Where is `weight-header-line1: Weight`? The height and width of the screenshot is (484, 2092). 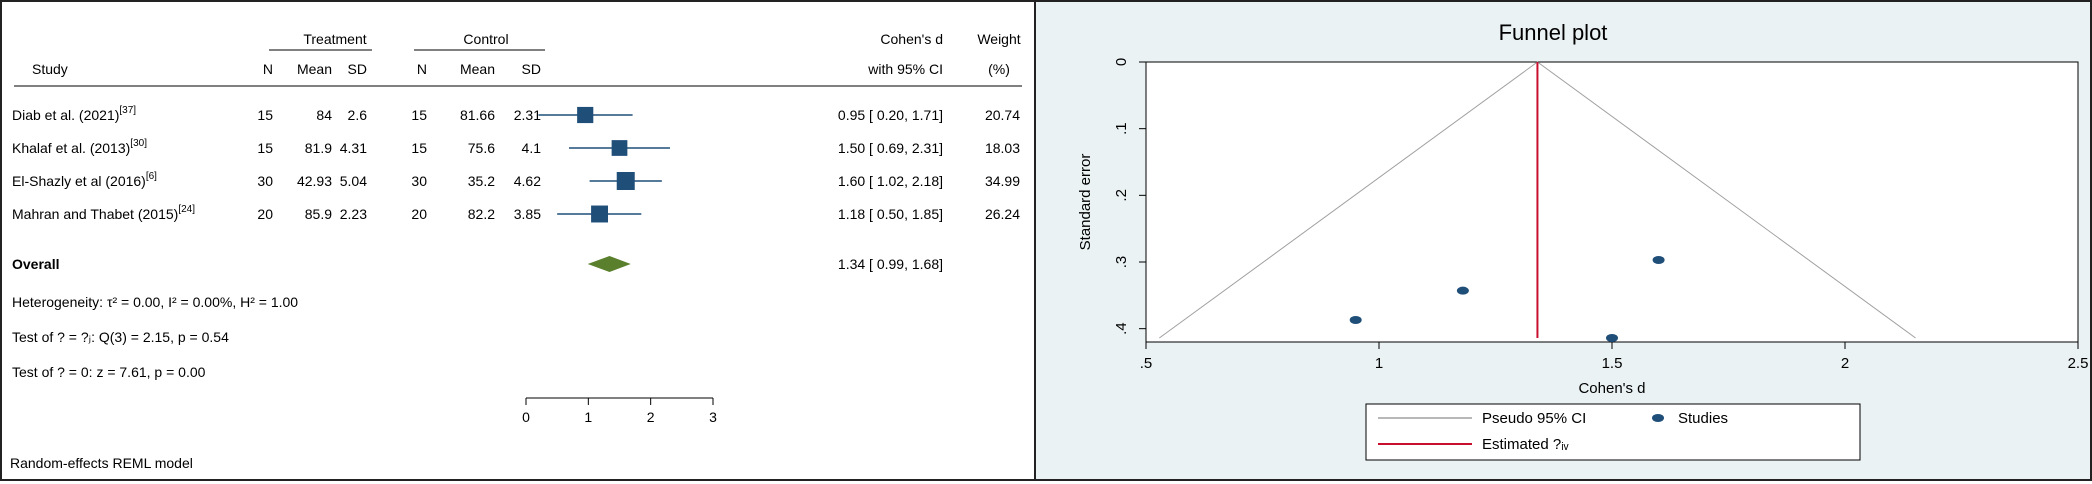 weight-header-line1: Weight is located at coordinates (998, 39).